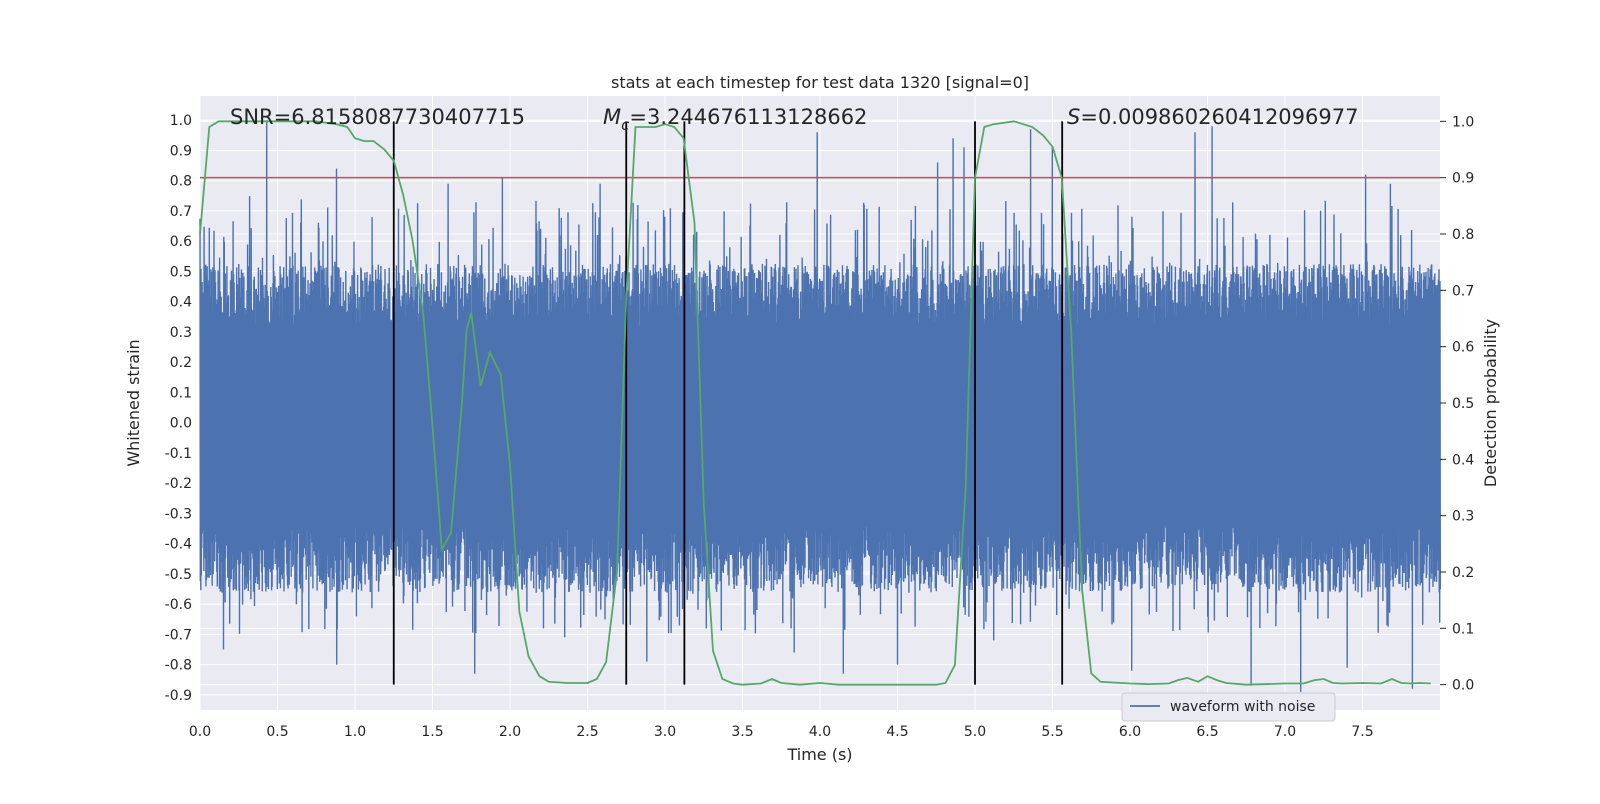 The image size is (1600, 804). Describe the element at coordinates (1463, 573) in the screenshot. I see `y2-tick-label: 0.2` at that location.